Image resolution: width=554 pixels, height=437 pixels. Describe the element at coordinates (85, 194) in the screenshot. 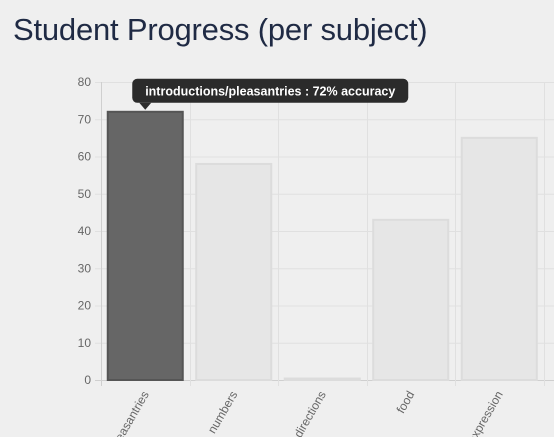

I see `y-tick-label: 50` at that location.